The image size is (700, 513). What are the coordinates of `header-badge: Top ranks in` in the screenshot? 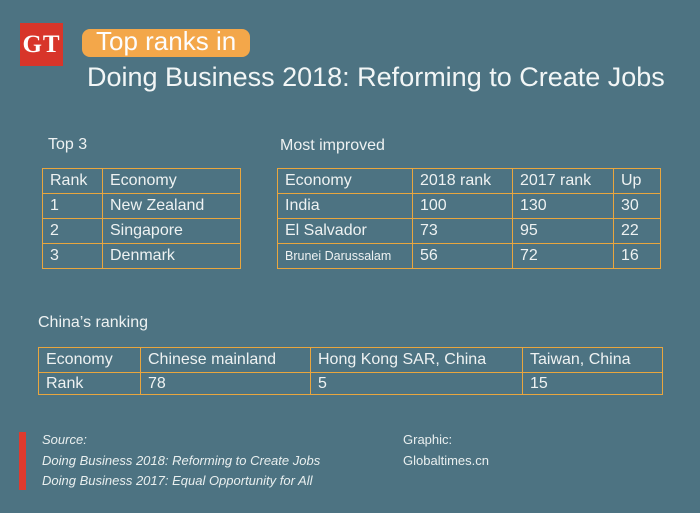 It's located at (166, 41).